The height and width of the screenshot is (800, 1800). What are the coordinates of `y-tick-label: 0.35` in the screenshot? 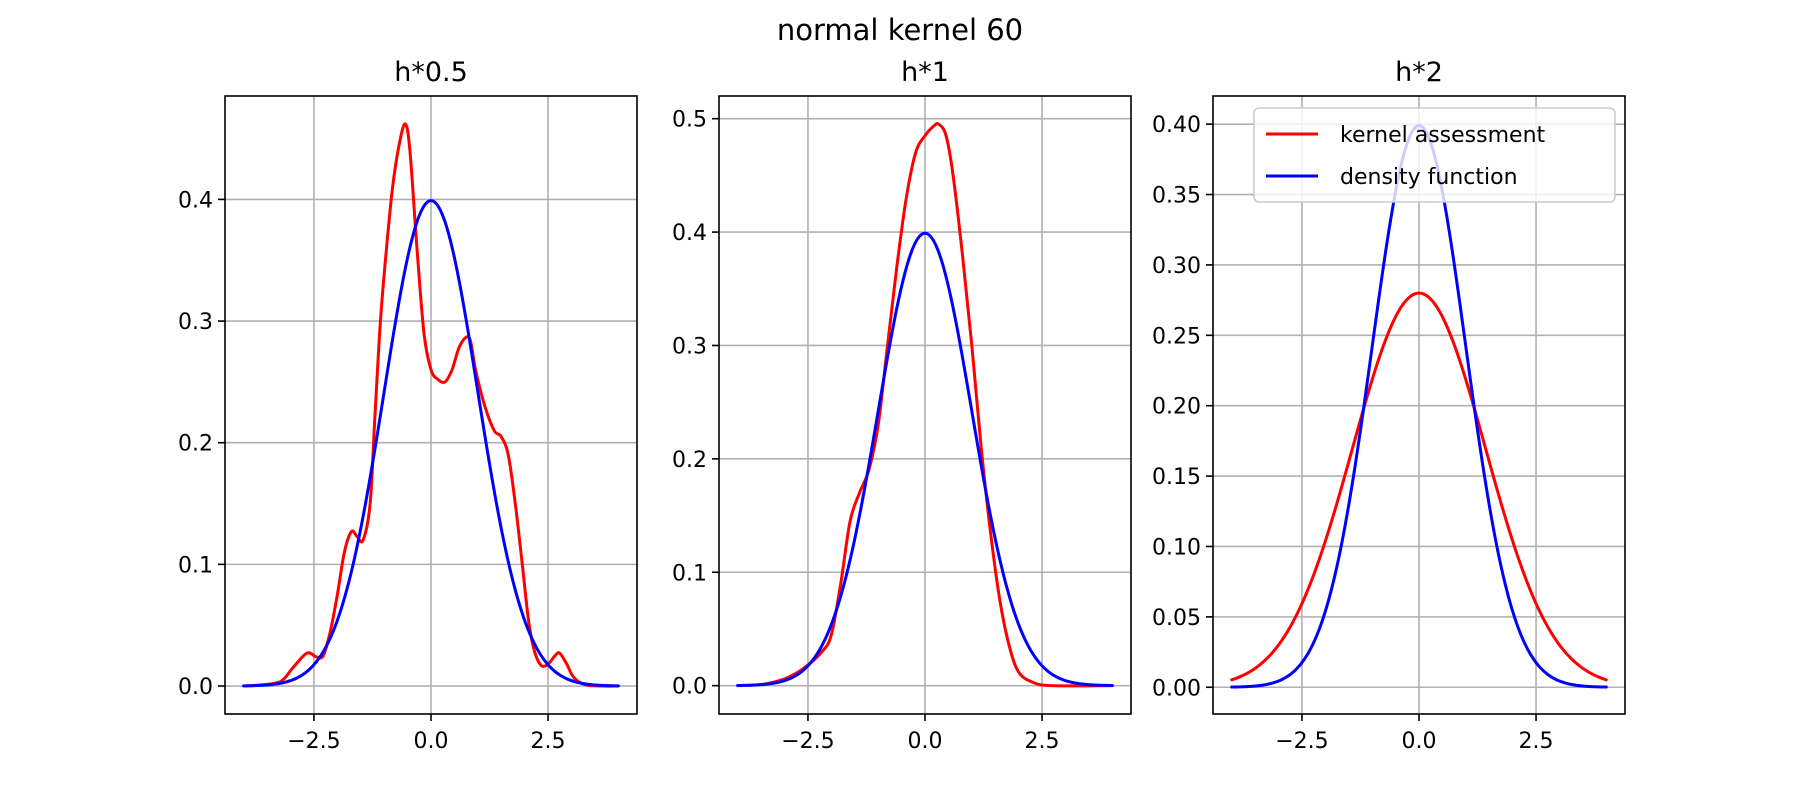 It's located at (1176, 196).